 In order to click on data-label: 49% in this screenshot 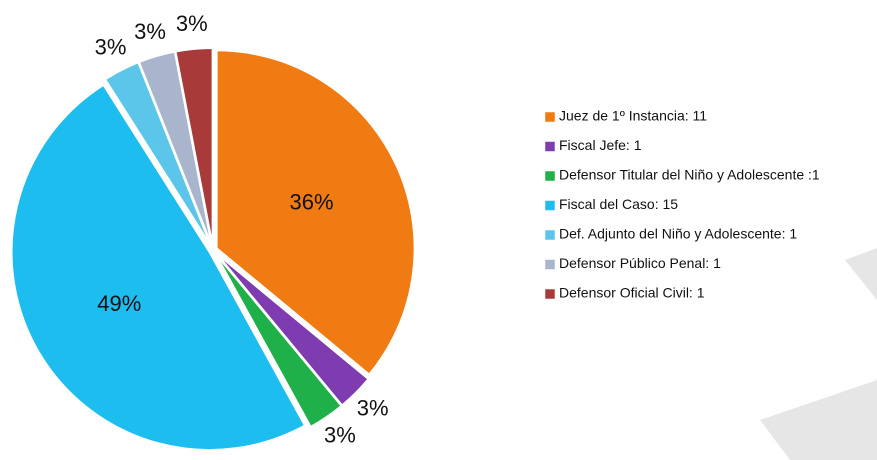, I will do `click(119, 303)`.